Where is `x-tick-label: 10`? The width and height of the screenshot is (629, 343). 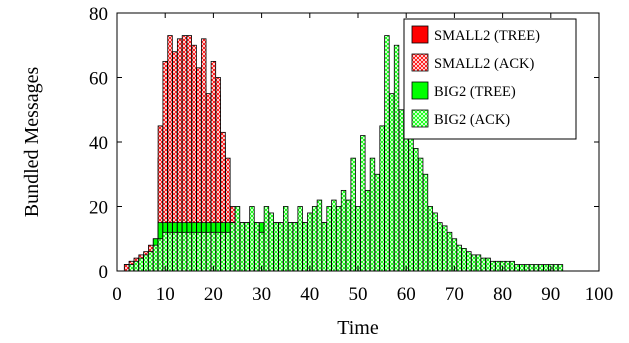 x-tick-label: 10 is located at coordinates (165, 294).